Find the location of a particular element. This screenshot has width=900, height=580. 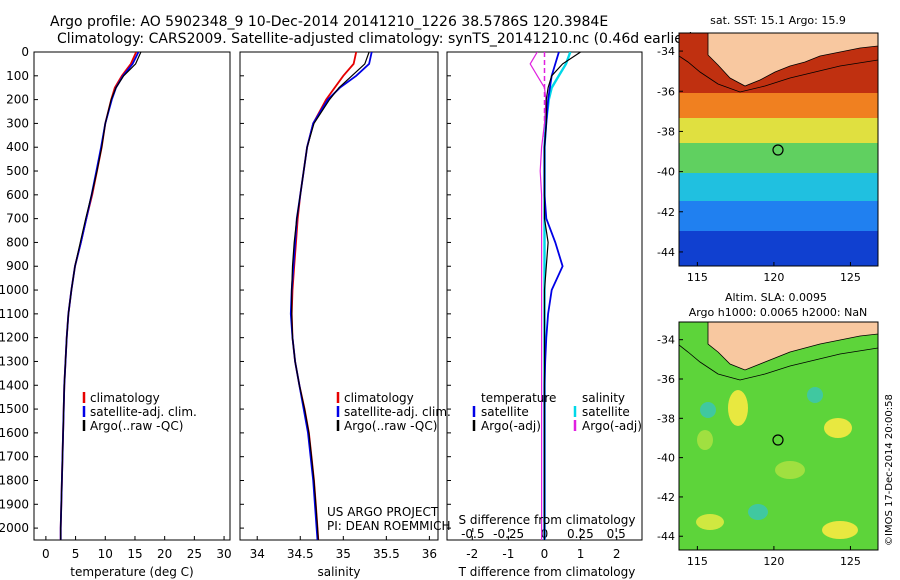

salinity-tick-label: 36 is located at coordinates (429, 554).